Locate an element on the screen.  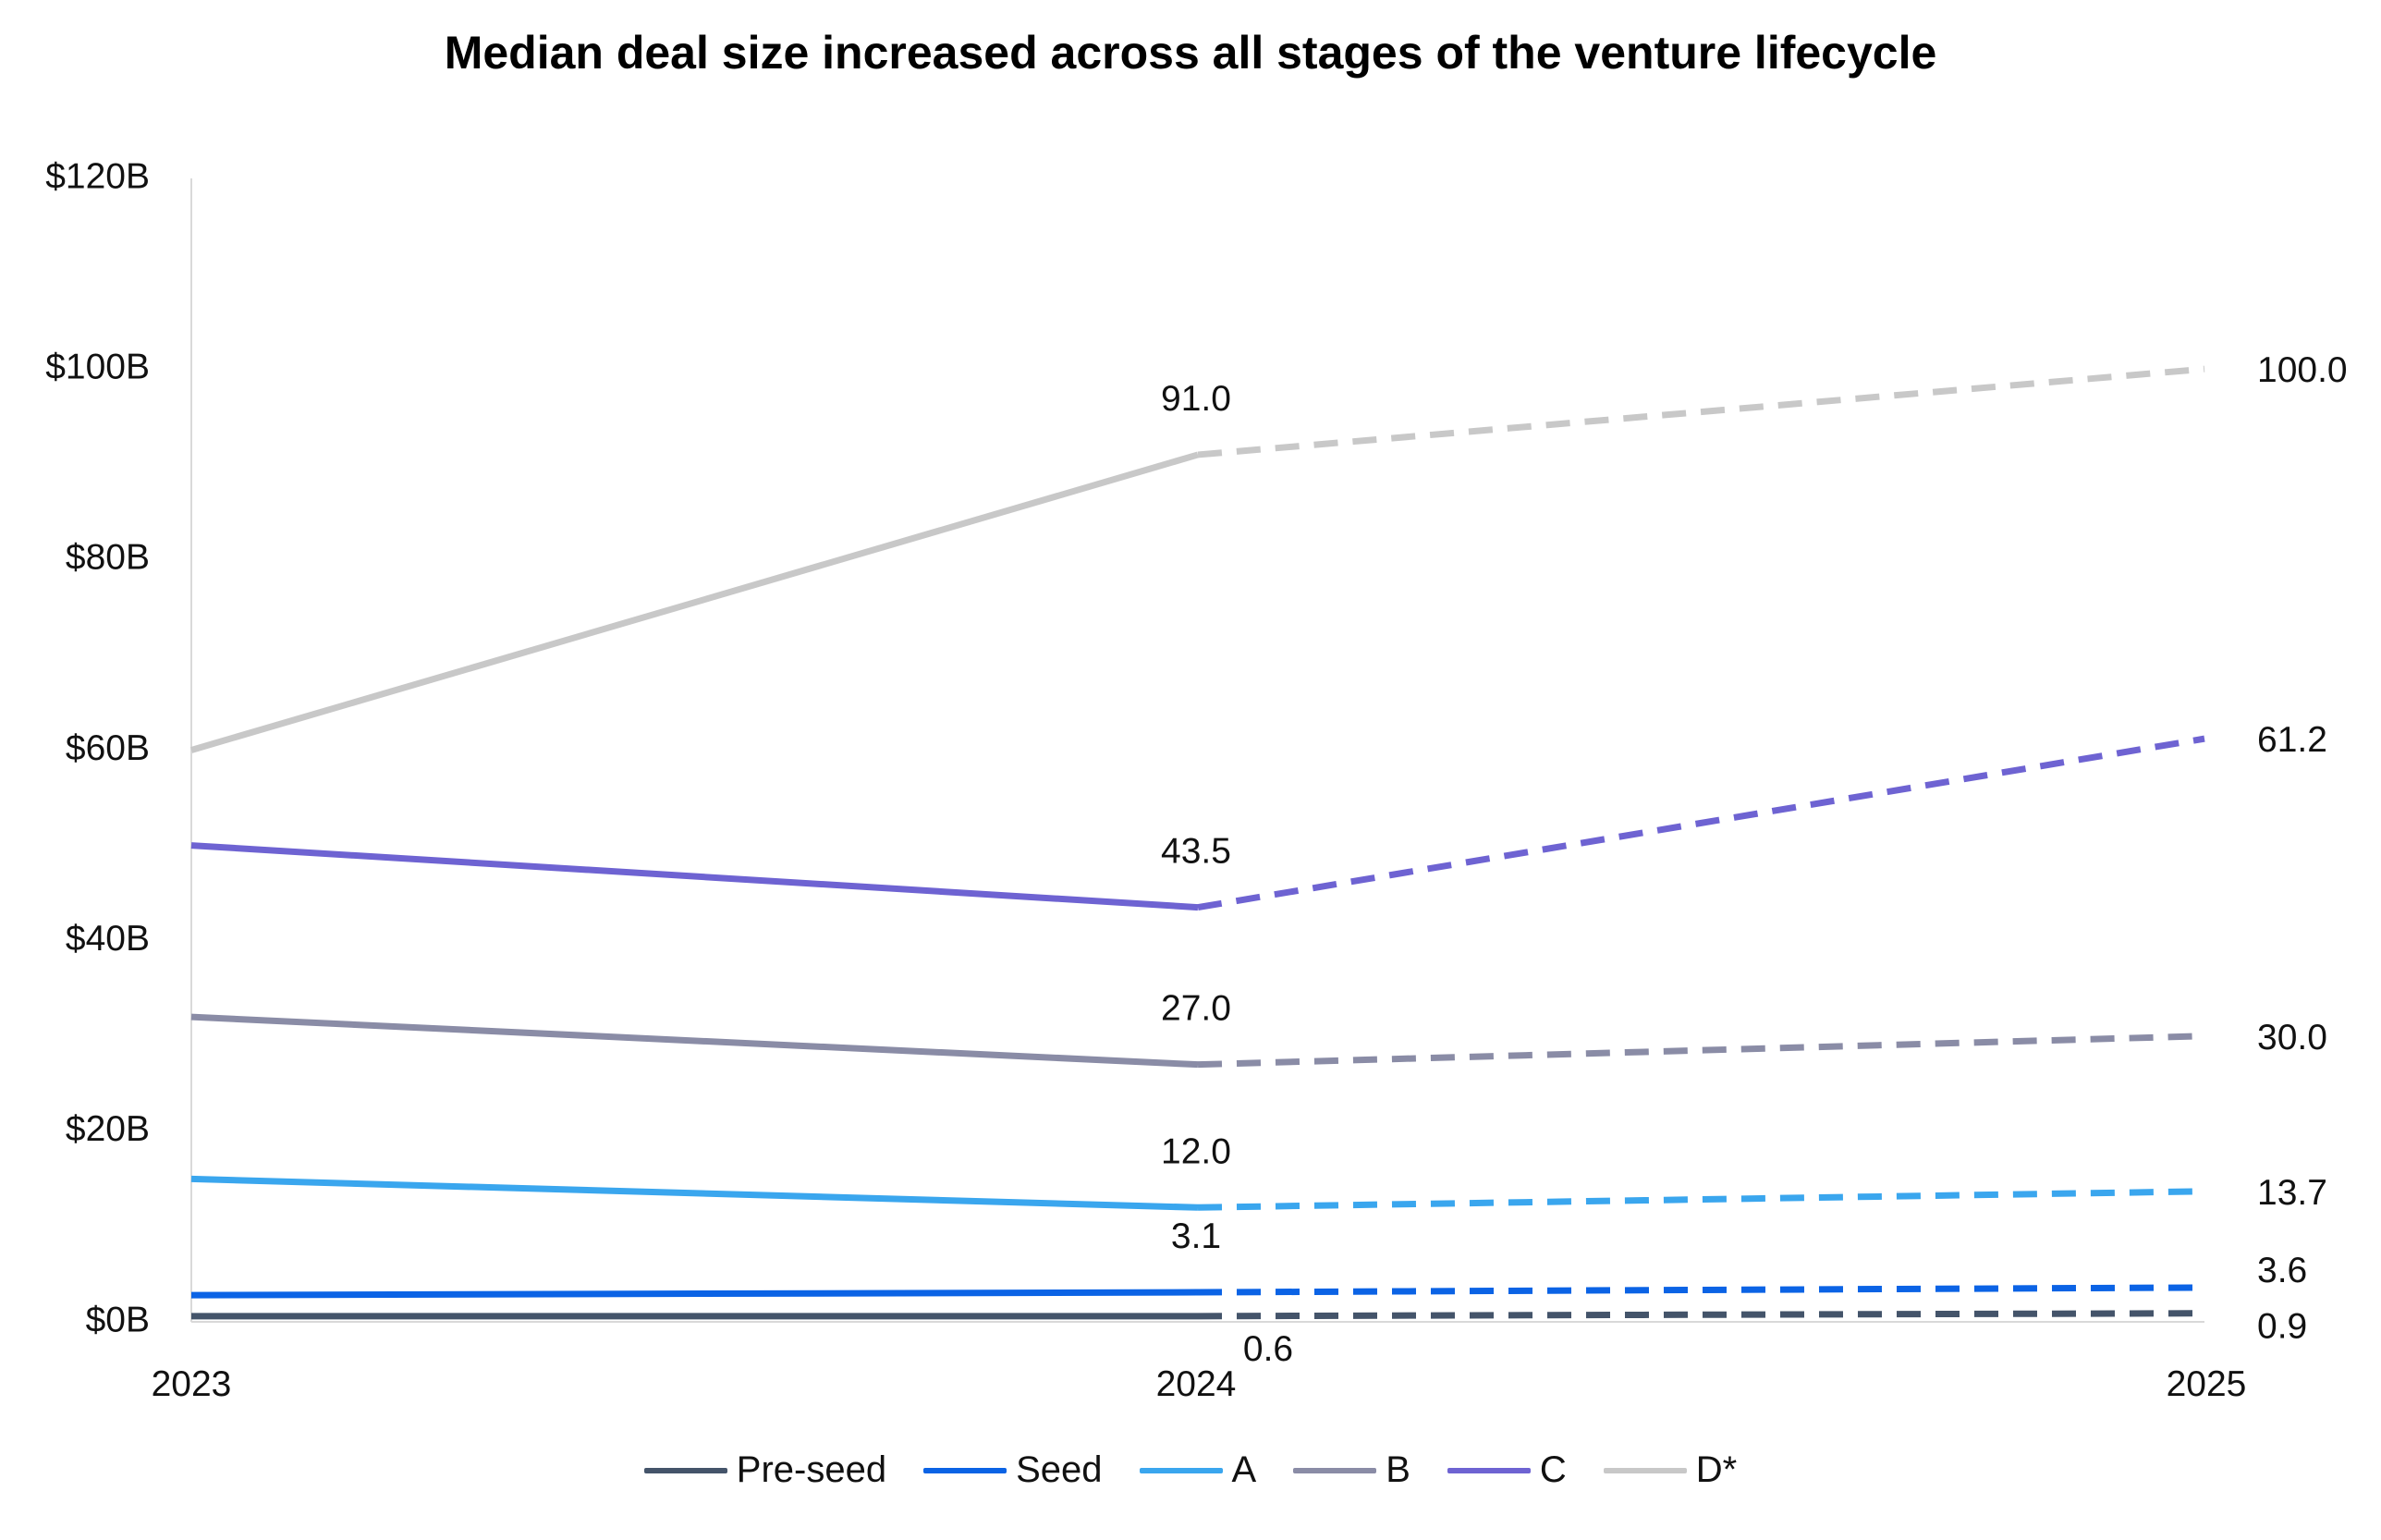
legend-item-pre-seed: Pre-seed is located at coordinates (765, 1470).